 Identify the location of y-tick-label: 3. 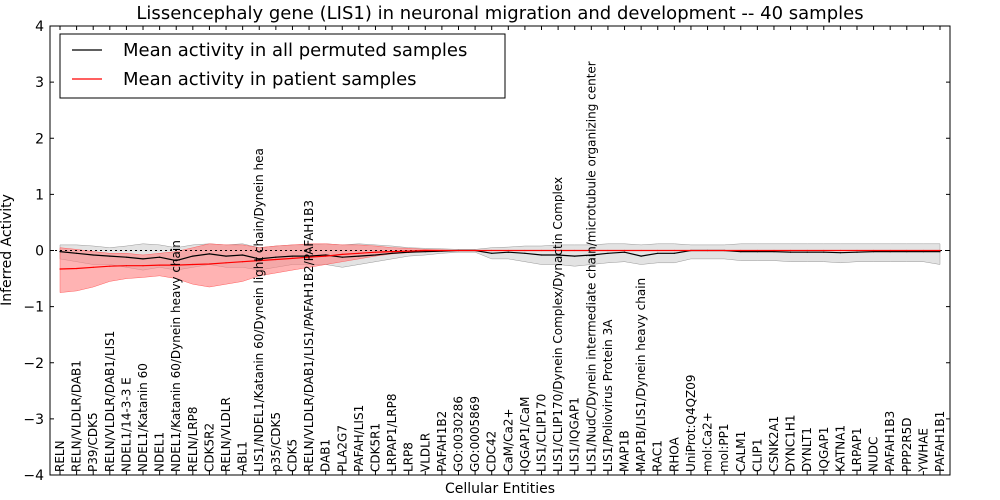
(39, 83).